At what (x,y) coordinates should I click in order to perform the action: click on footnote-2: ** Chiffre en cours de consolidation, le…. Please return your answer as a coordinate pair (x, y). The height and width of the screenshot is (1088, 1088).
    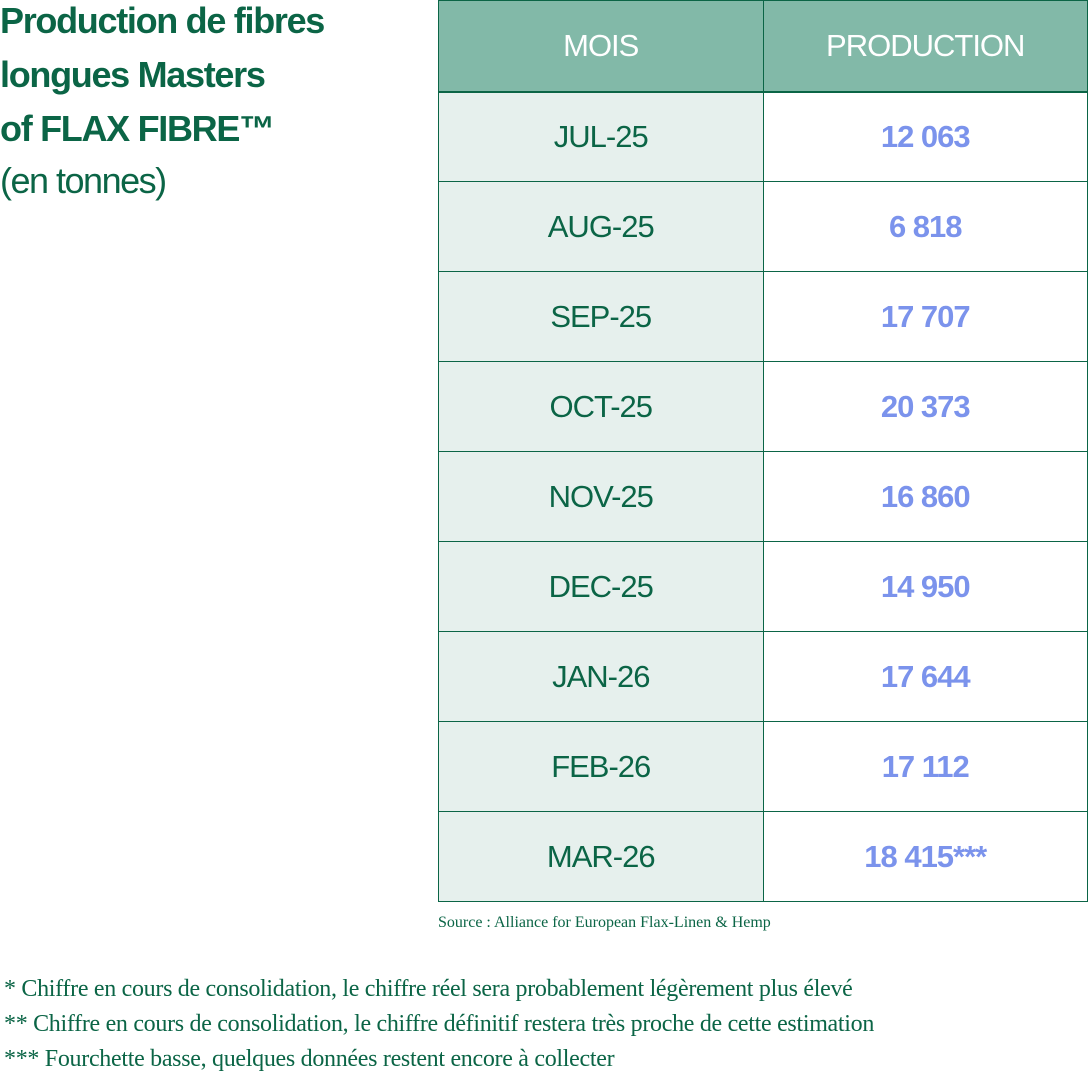
    Looking at the image, I should click on (439, 1024).